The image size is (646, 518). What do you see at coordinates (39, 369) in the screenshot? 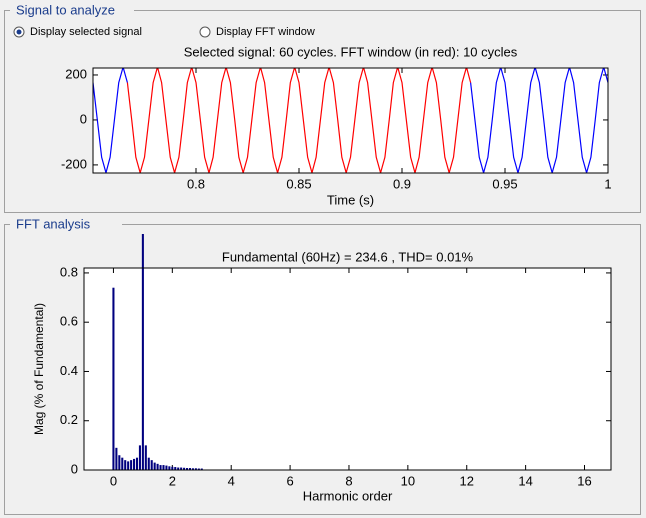
I see `y-axis-label: Mag (% of Fundamental)` at bounding box center [39, 369].